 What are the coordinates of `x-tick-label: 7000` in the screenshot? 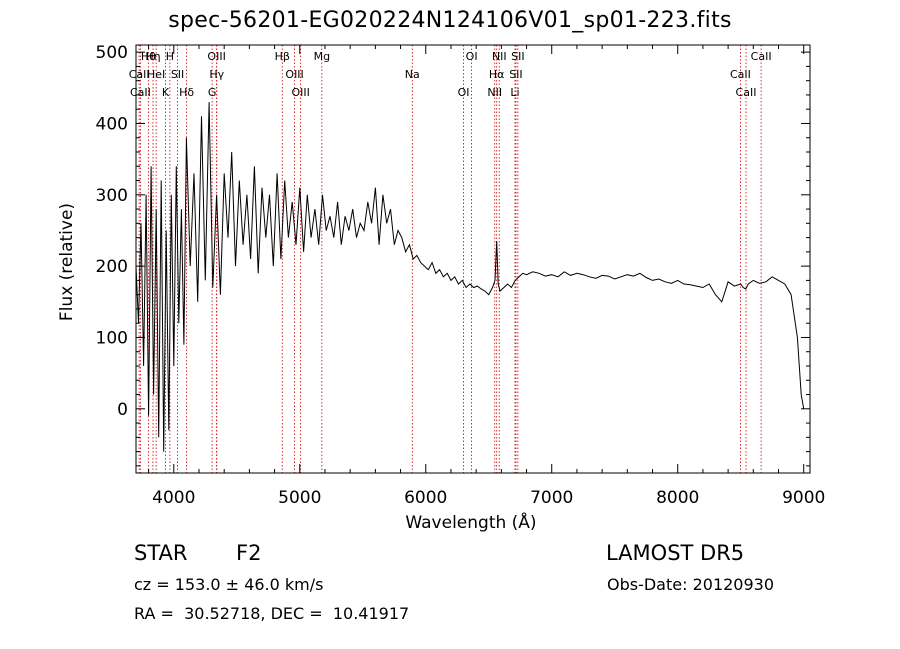 It's located at (551, 498).